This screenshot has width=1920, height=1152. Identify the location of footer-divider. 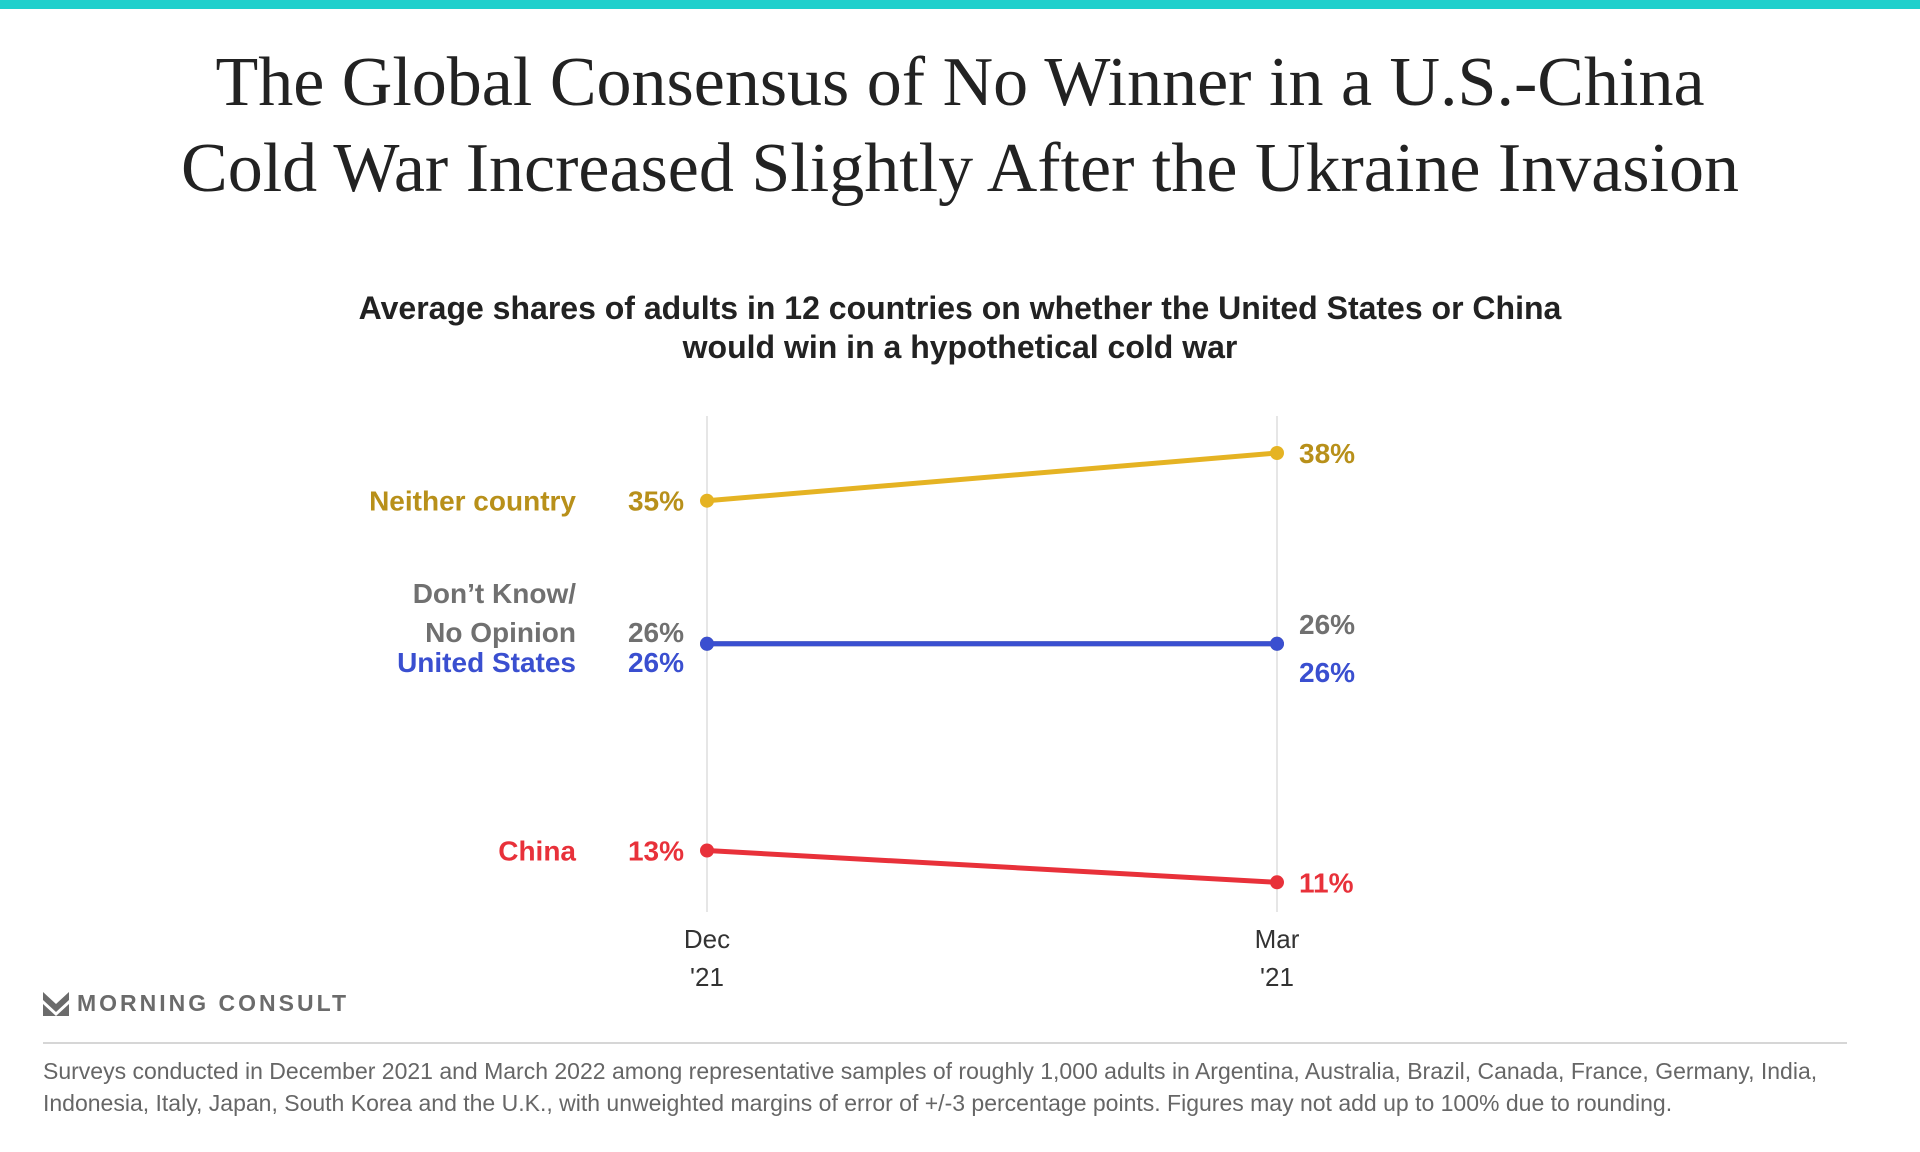
(945, 1043).